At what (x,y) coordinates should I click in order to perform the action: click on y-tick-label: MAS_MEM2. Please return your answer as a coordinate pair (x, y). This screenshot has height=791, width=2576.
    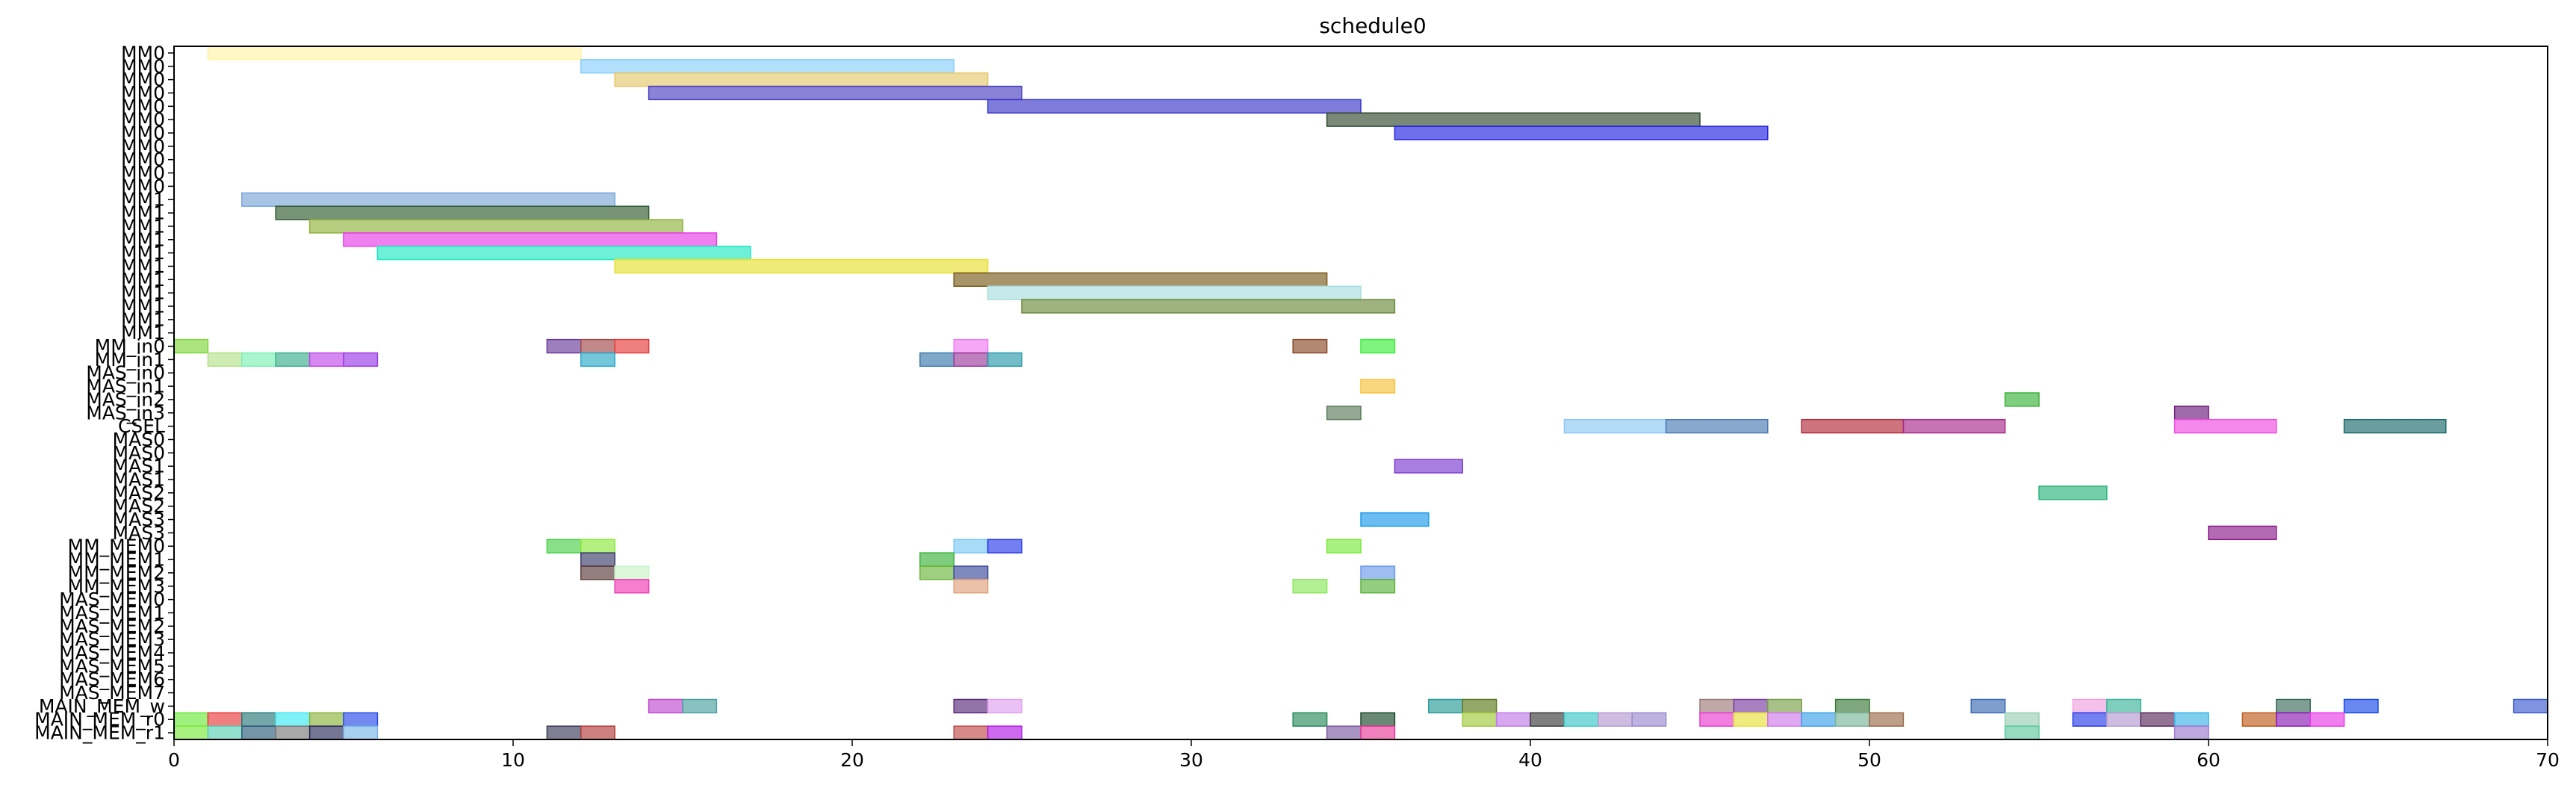
    Looking at the image, I should click on (112, 626).